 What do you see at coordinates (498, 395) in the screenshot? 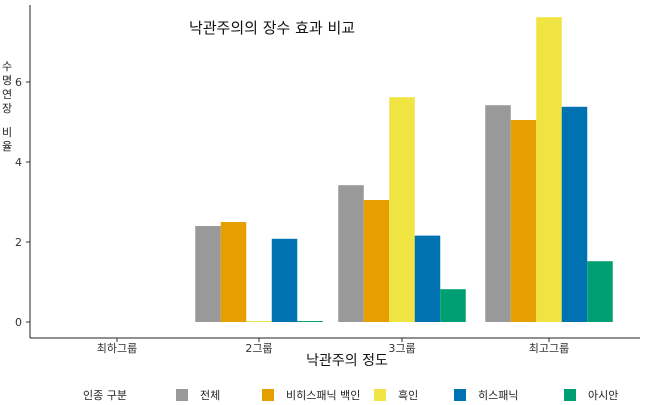
I see `legend-label: 히스패닉` at bounding box center [498, 395].